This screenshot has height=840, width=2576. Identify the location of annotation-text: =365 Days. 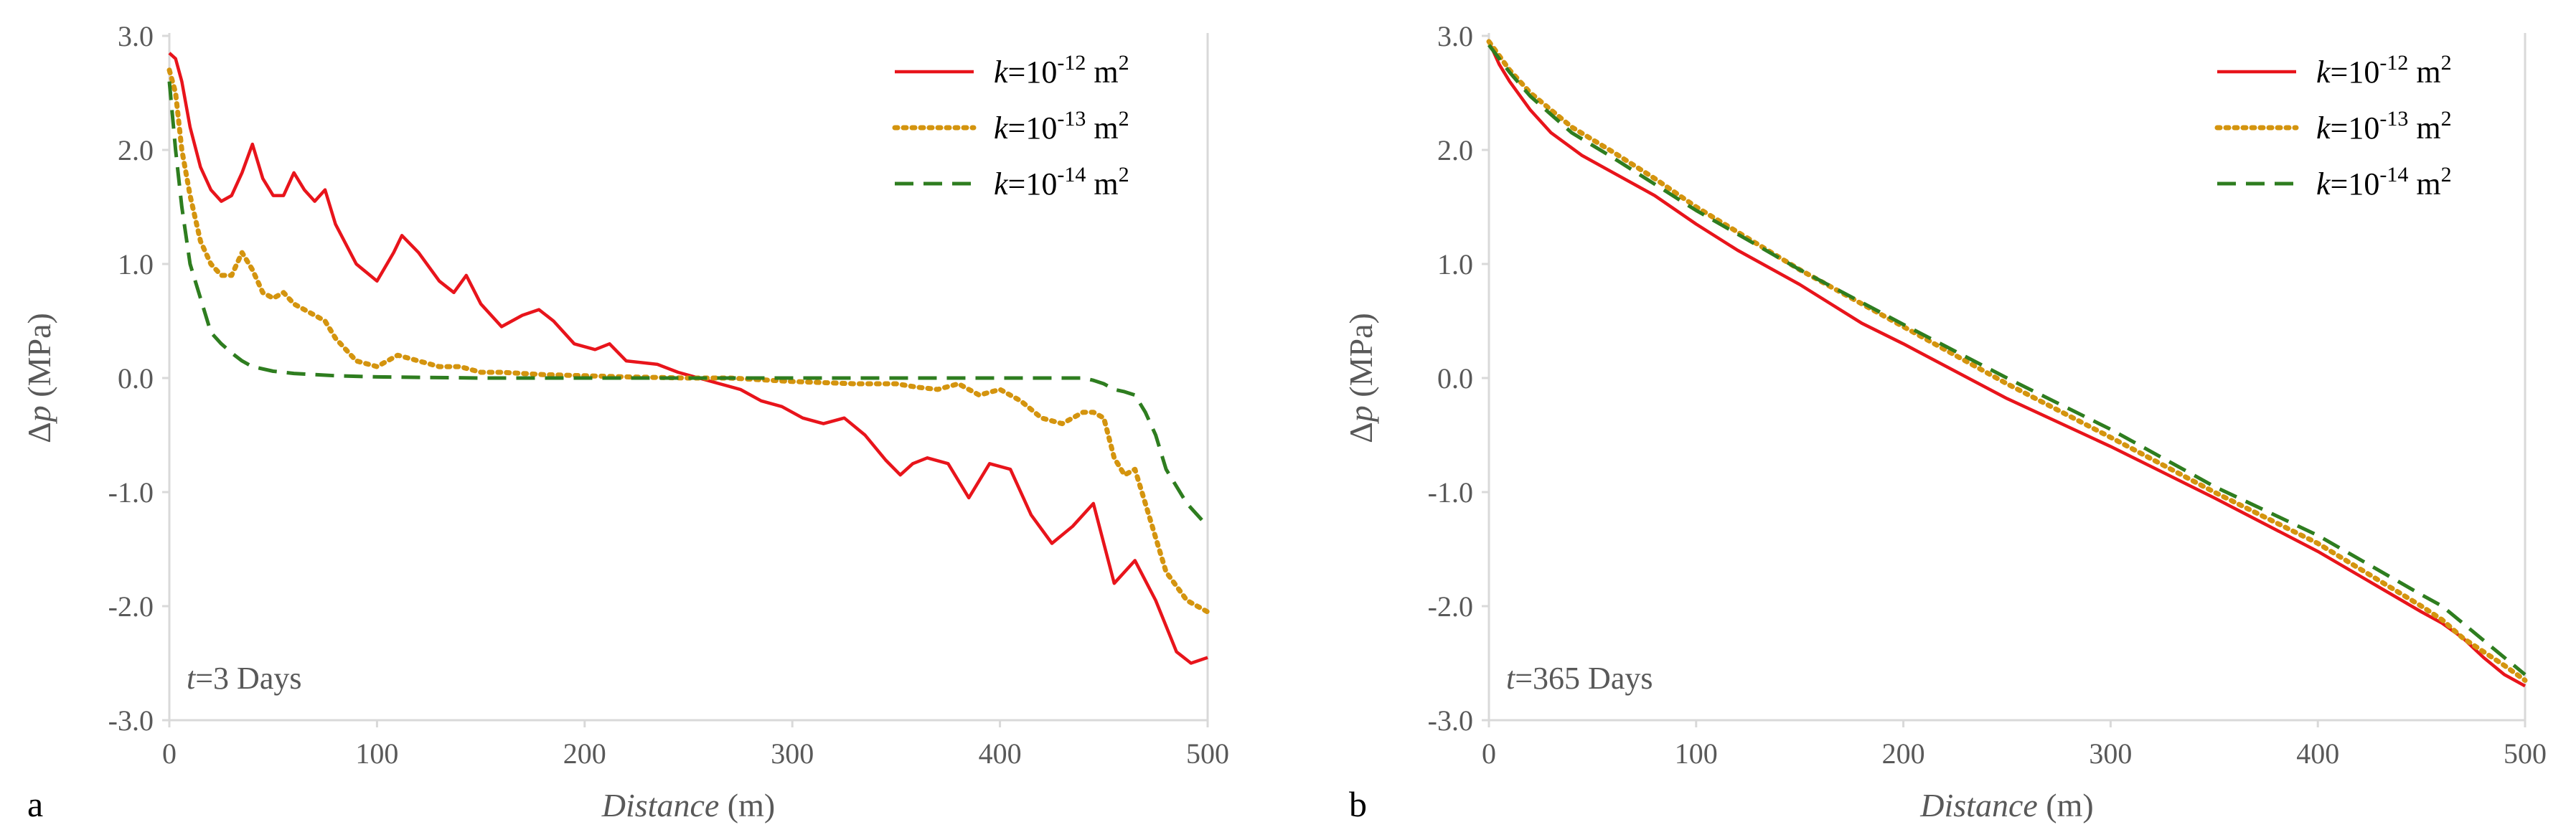
(1584, 678).